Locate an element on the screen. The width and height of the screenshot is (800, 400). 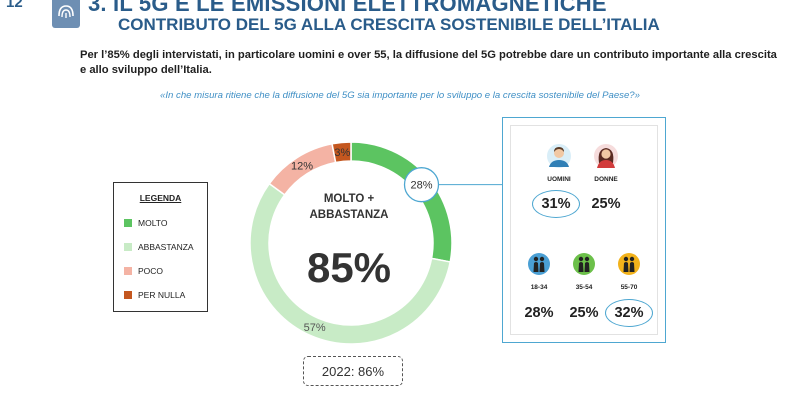
breakdown-panel-inner is located at coordinates (584, 230).